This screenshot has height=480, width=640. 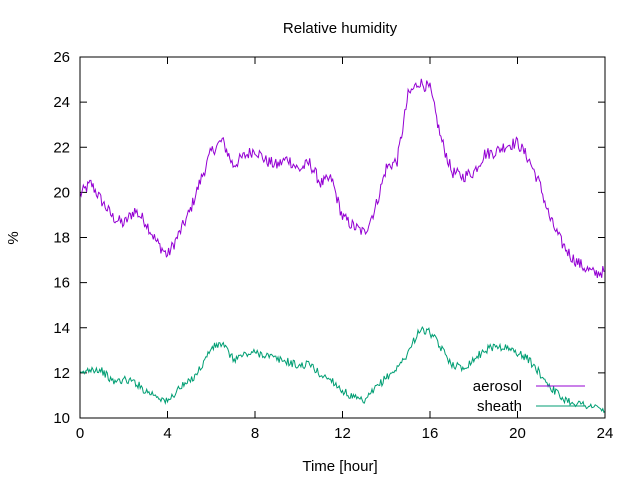 What do you see at coordinates (529, 396) in the screenshot?
I see `legend: aerosol sheath` at bounding box center [529, 396].